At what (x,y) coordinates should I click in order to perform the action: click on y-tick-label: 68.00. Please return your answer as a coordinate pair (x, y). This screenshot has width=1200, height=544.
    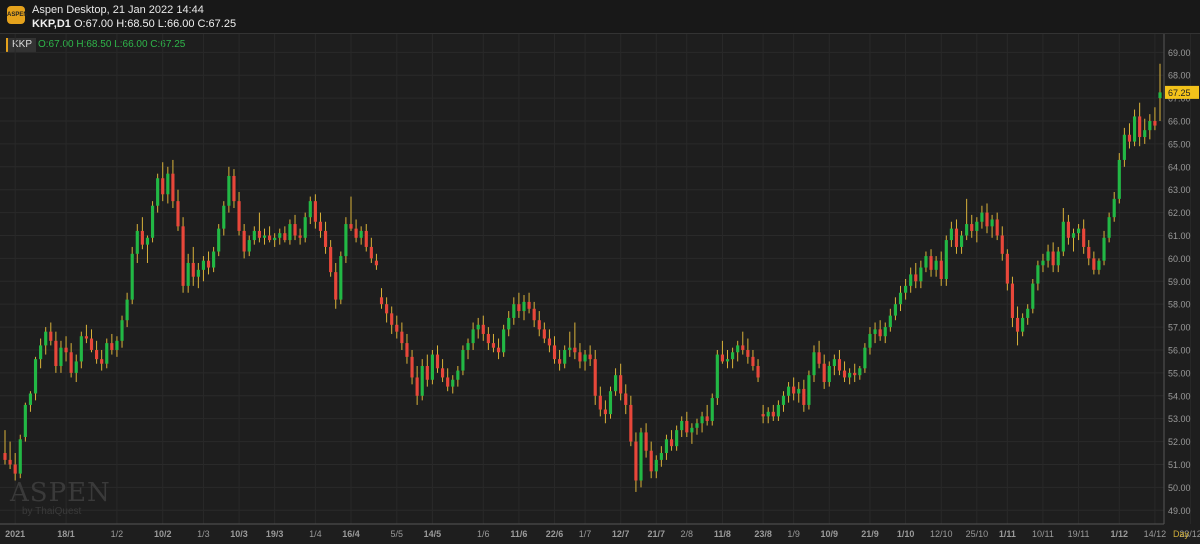
    Looking at the image, I should click on (1179, 76).